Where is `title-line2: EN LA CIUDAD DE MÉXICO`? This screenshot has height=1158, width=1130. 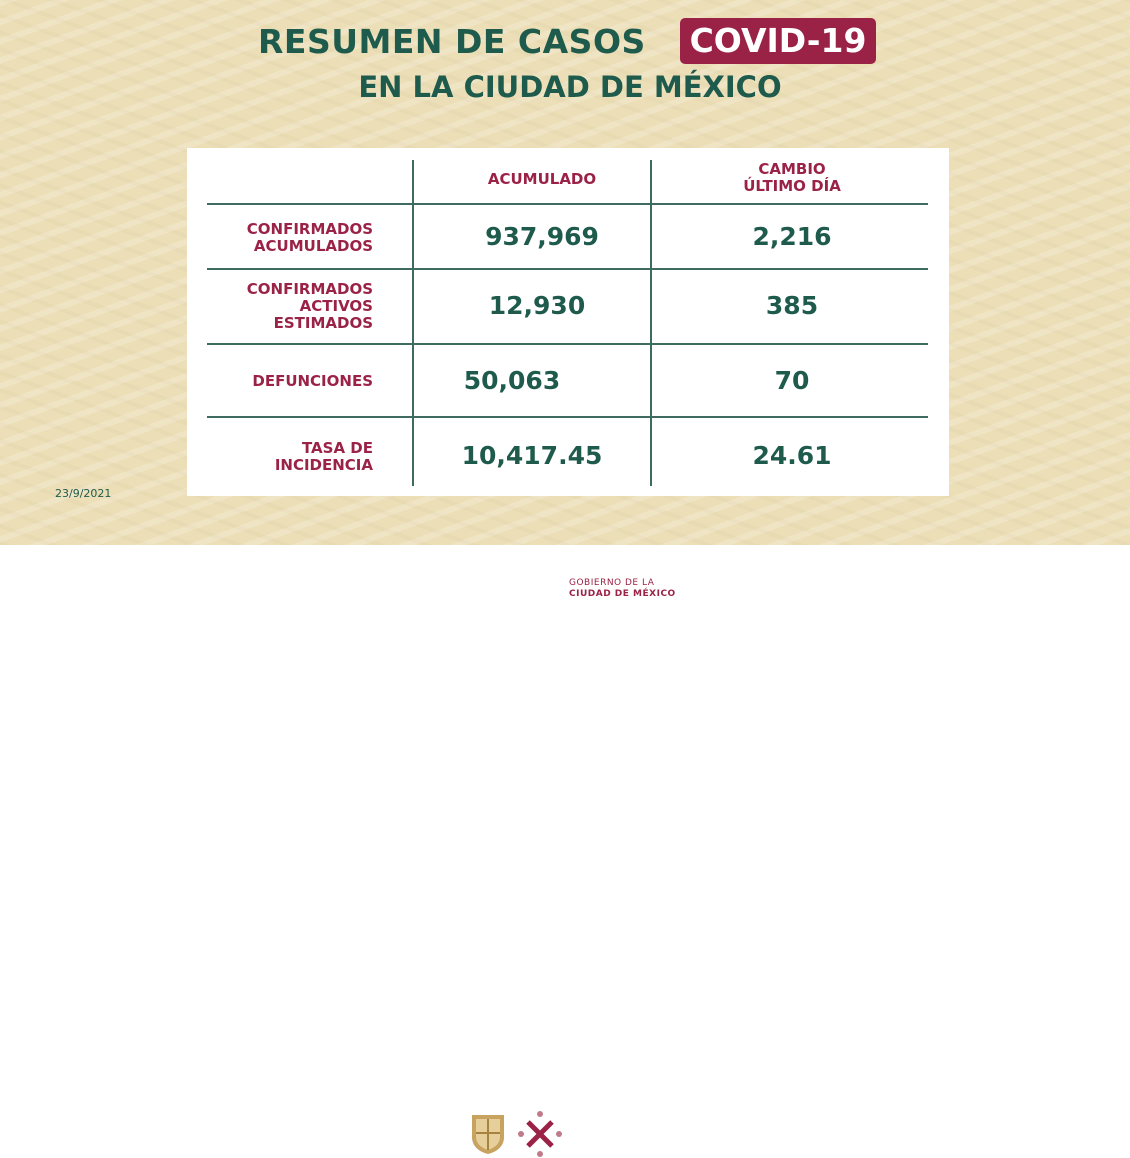
title-line2: EN LA CIUDAD DE MÉXICO is located at coordinates (570, 87).